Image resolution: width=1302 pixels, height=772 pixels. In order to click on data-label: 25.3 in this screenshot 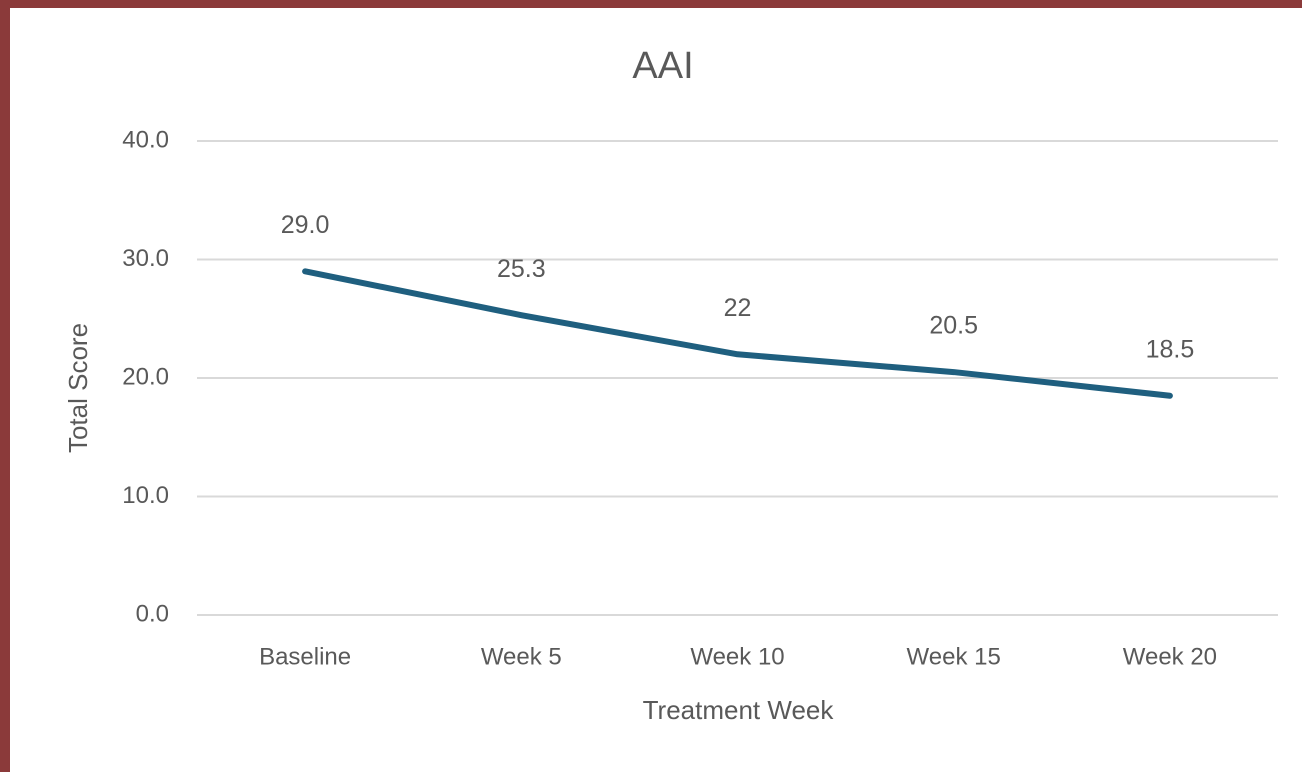, I will do `click(521, 269)`.